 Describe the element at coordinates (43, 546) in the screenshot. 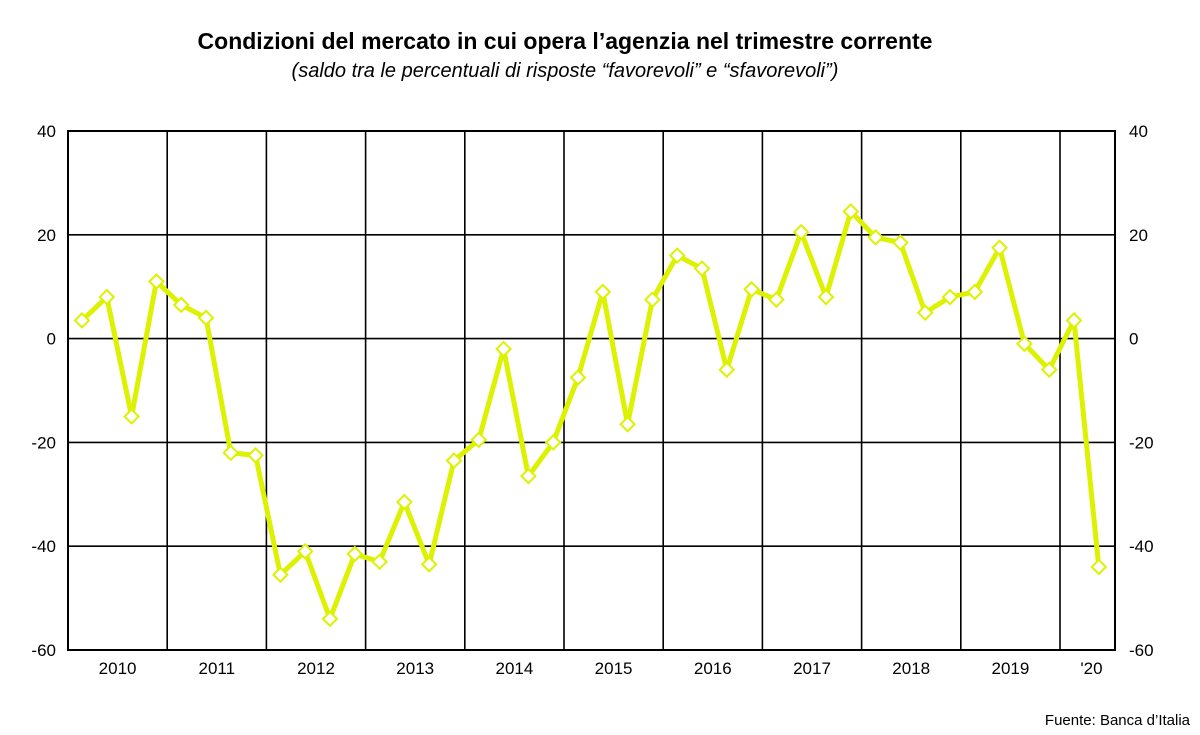

I see `y-tick-label-left: -40` at that location.